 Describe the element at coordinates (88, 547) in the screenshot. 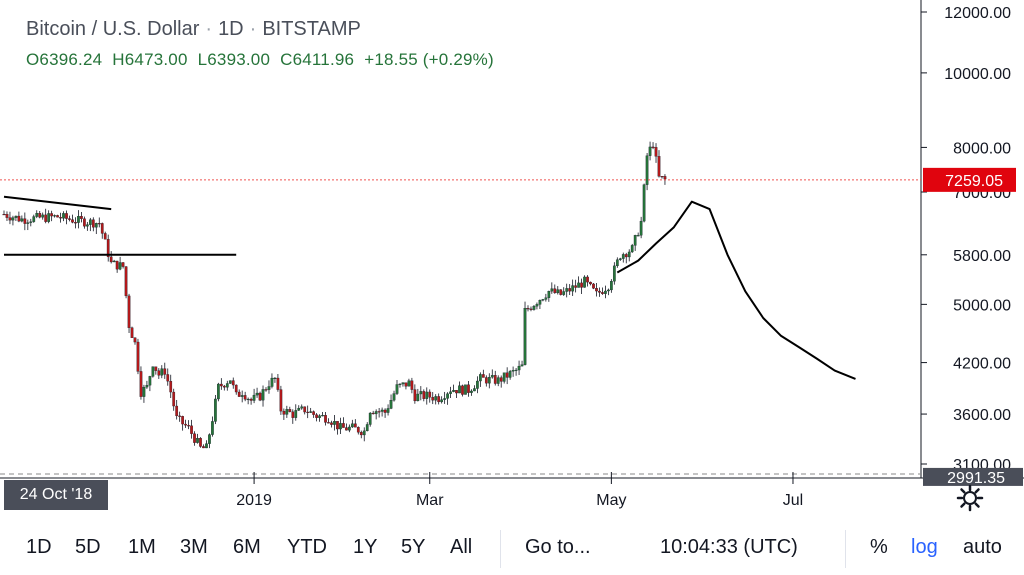

I see `range-5d-button: 5D` at that location.